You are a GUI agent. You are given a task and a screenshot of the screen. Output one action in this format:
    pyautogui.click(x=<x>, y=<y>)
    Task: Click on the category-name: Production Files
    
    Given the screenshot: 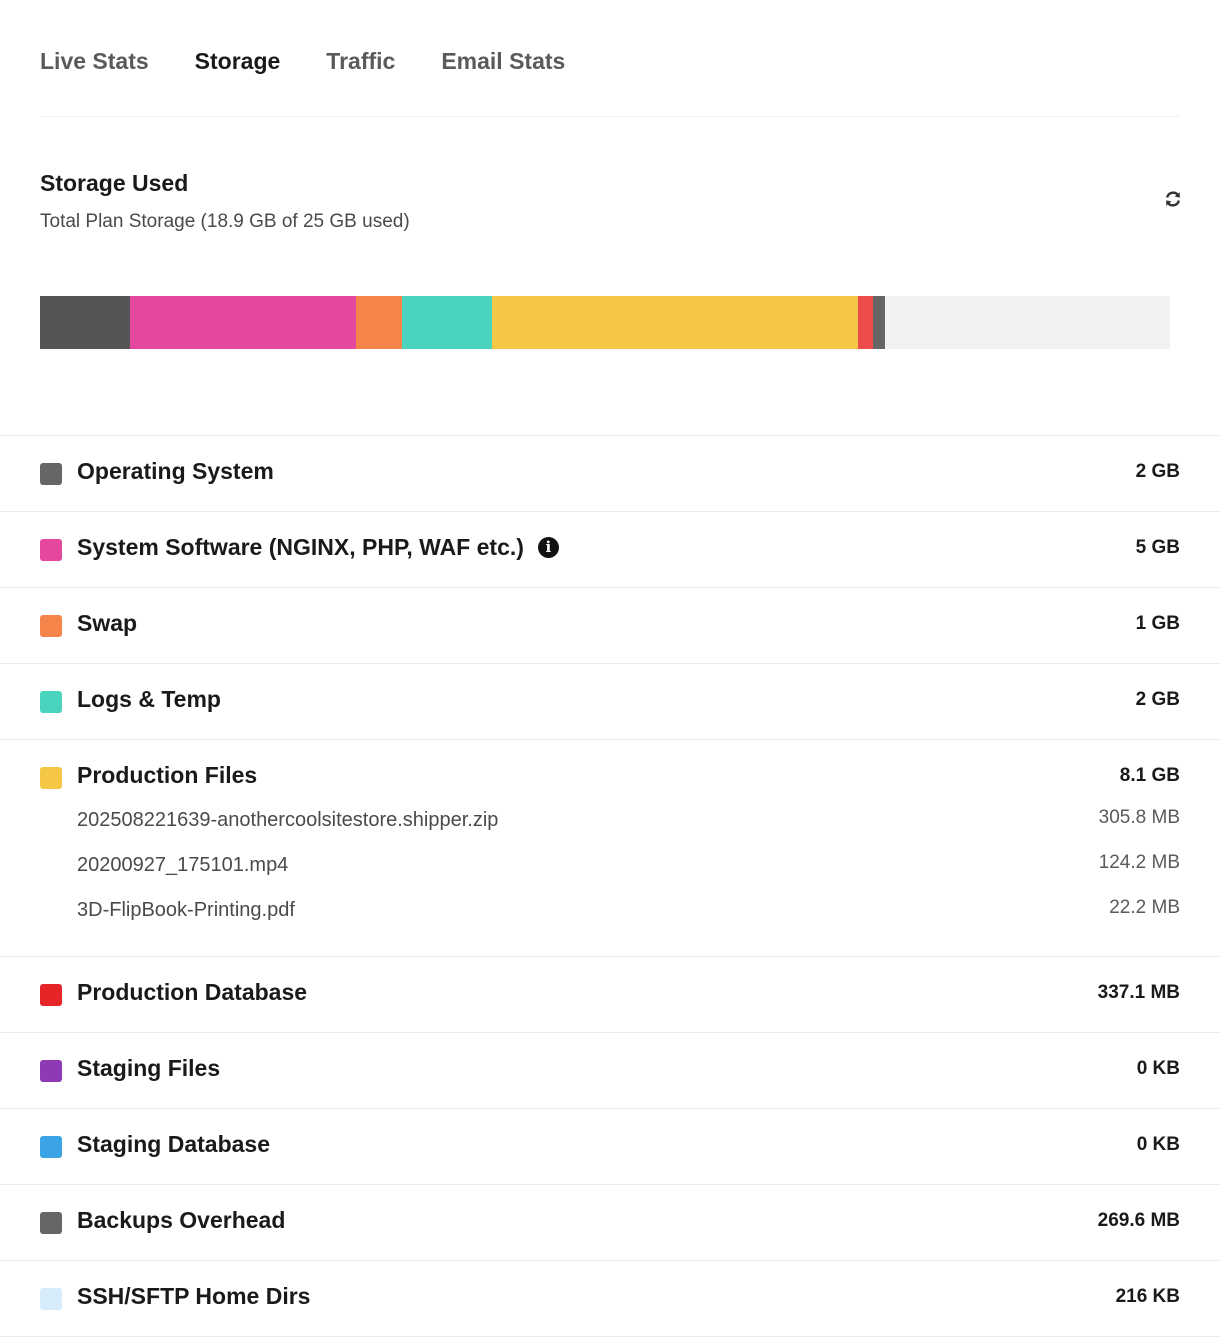 What is the action you would take?
    pyautogui.click(x=167, y=775)
    